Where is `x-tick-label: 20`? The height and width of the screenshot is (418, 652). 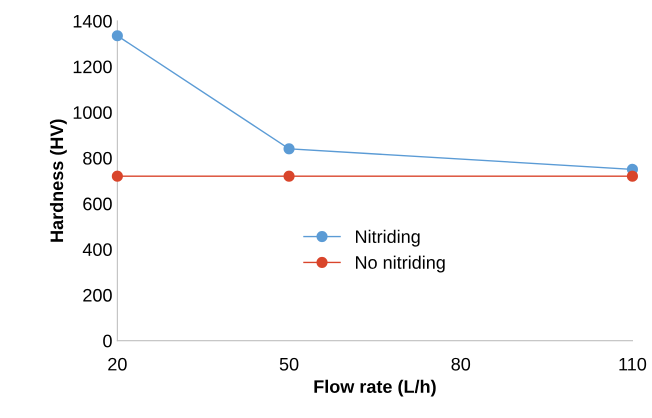
x-tick-label: 20 is located at coordinates (117, 364).